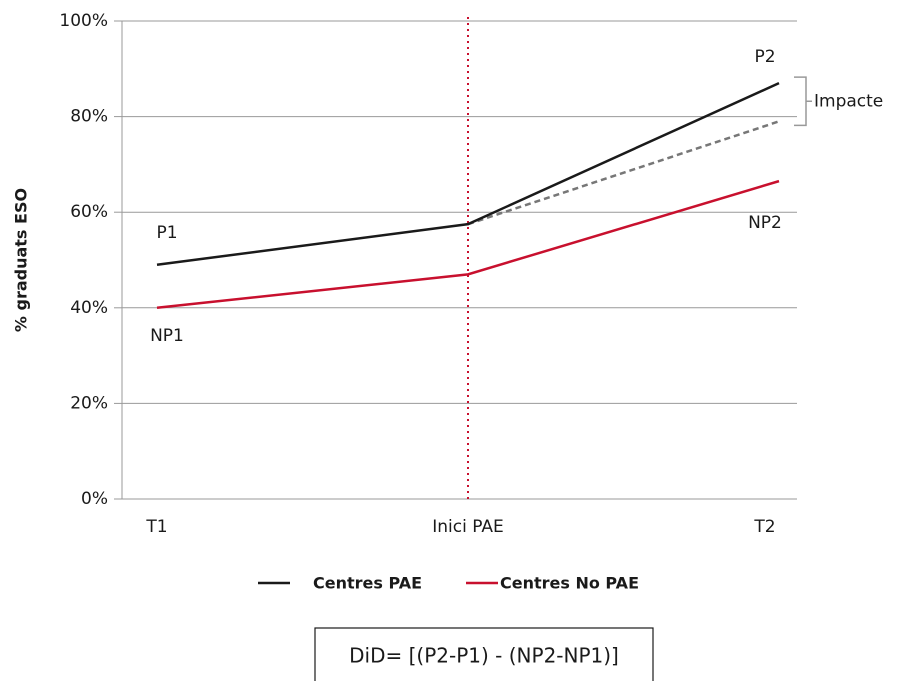 The height and width of the screenshot is (681, 899). What do you see at coordinates (623, 173) in the screenshot?
I see `counterfactual-line` at bounding box center [623, 173].